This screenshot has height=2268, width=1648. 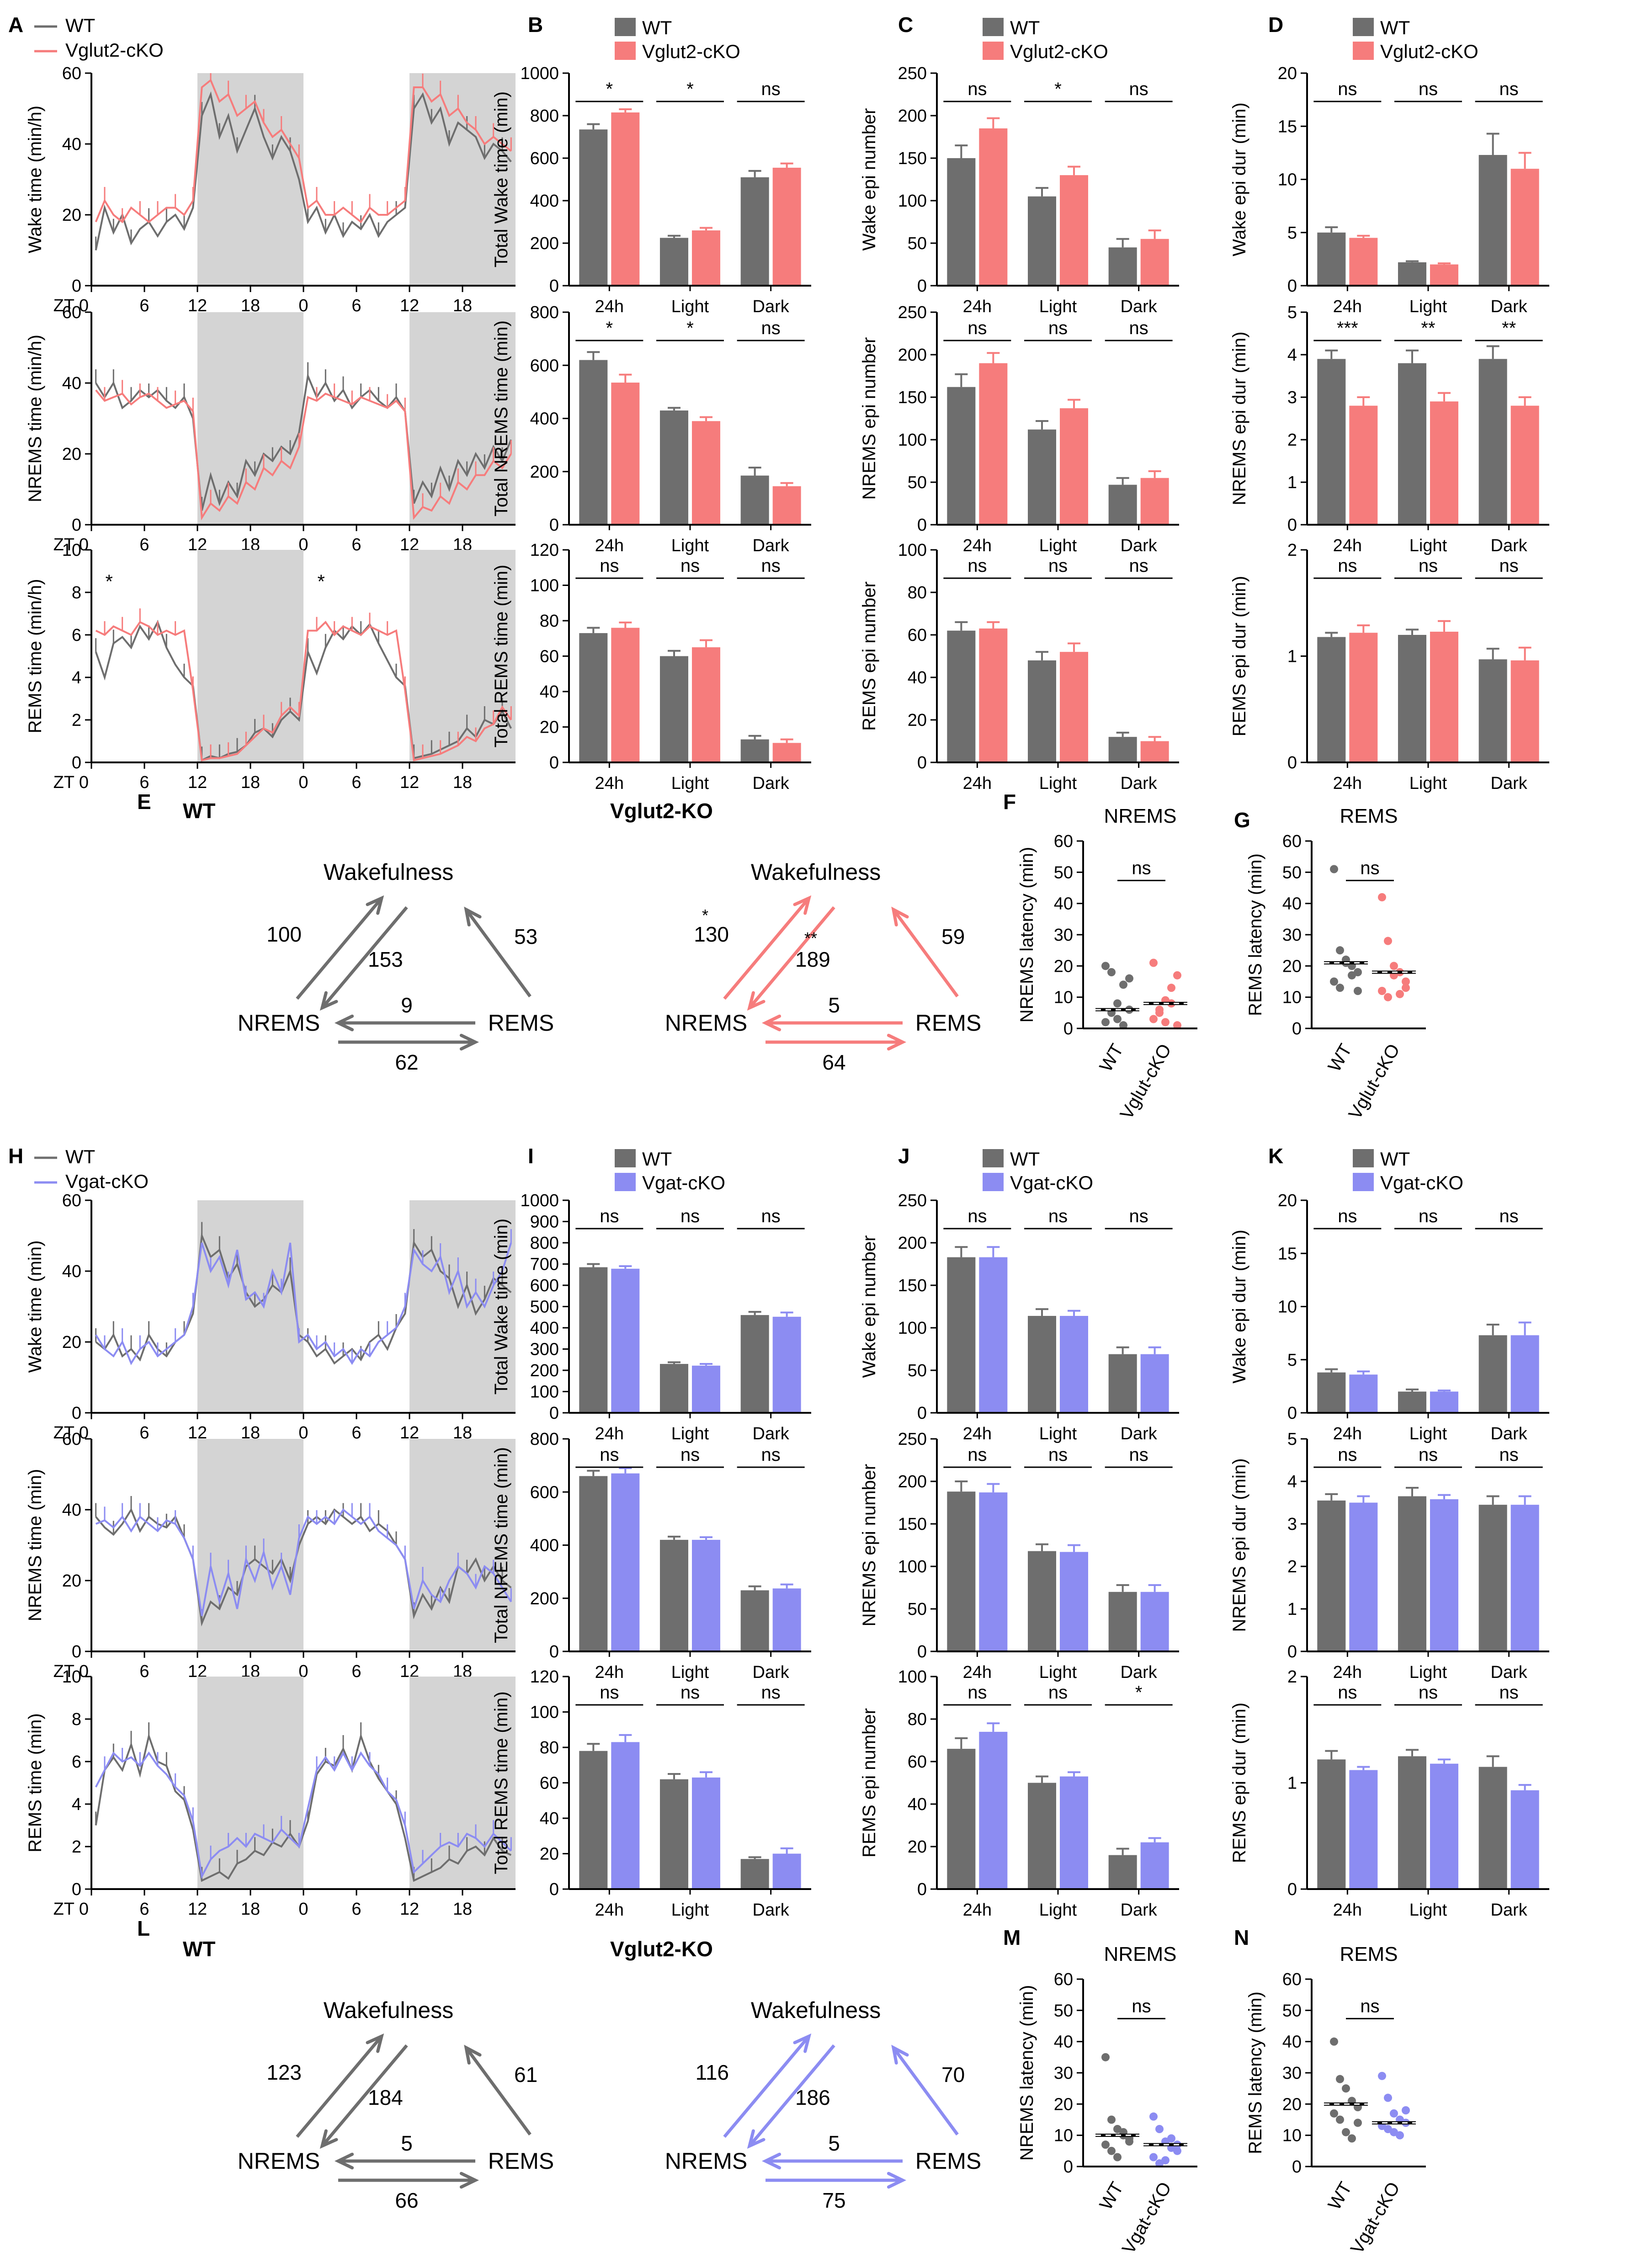 I want to click on y-tick-label: 100, so click(x=544, y=1712).